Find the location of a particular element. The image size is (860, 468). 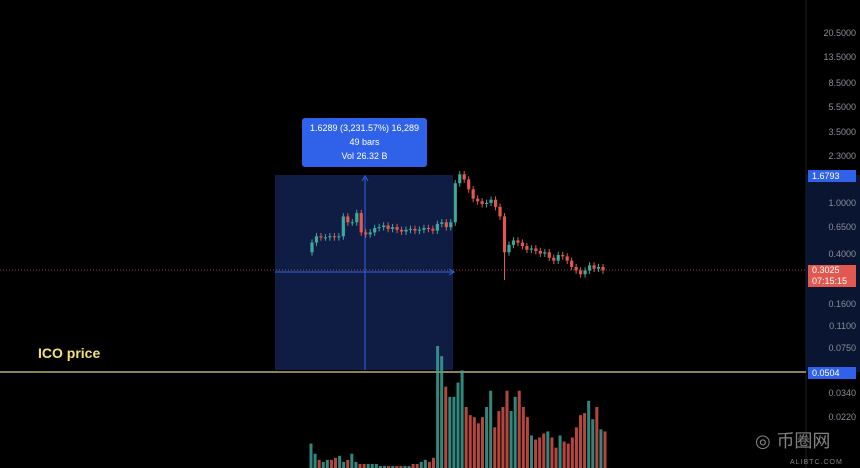

y-tick-label: 0.0340 is located at coordinates (842, 393).